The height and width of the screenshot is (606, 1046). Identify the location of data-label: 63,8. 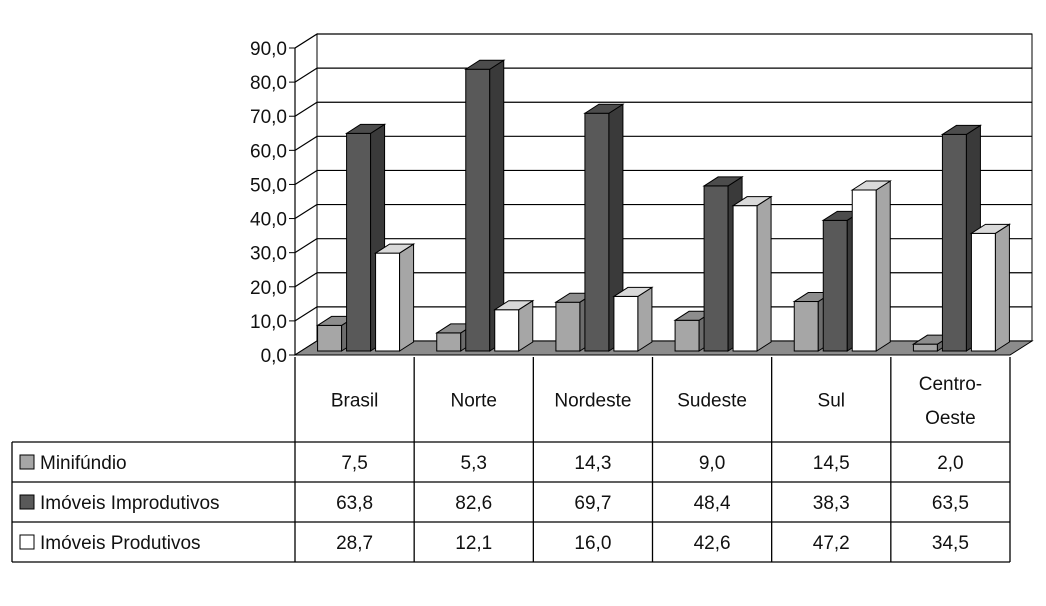
(354, 503).